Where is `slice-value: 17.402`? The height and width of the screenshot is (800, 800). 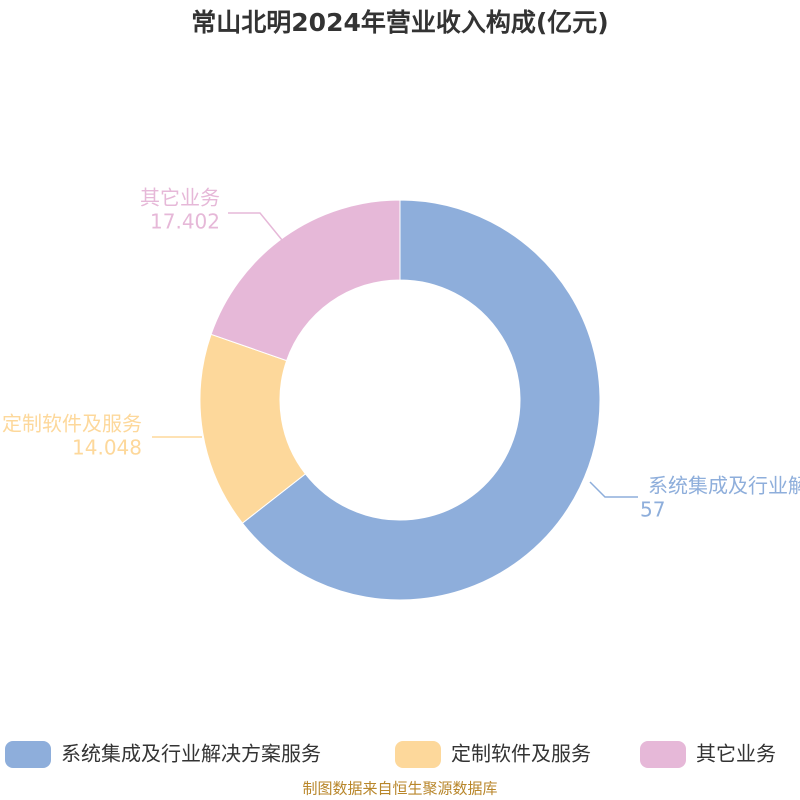 slice-value: 17.402 is located at coordinates (185, 222).